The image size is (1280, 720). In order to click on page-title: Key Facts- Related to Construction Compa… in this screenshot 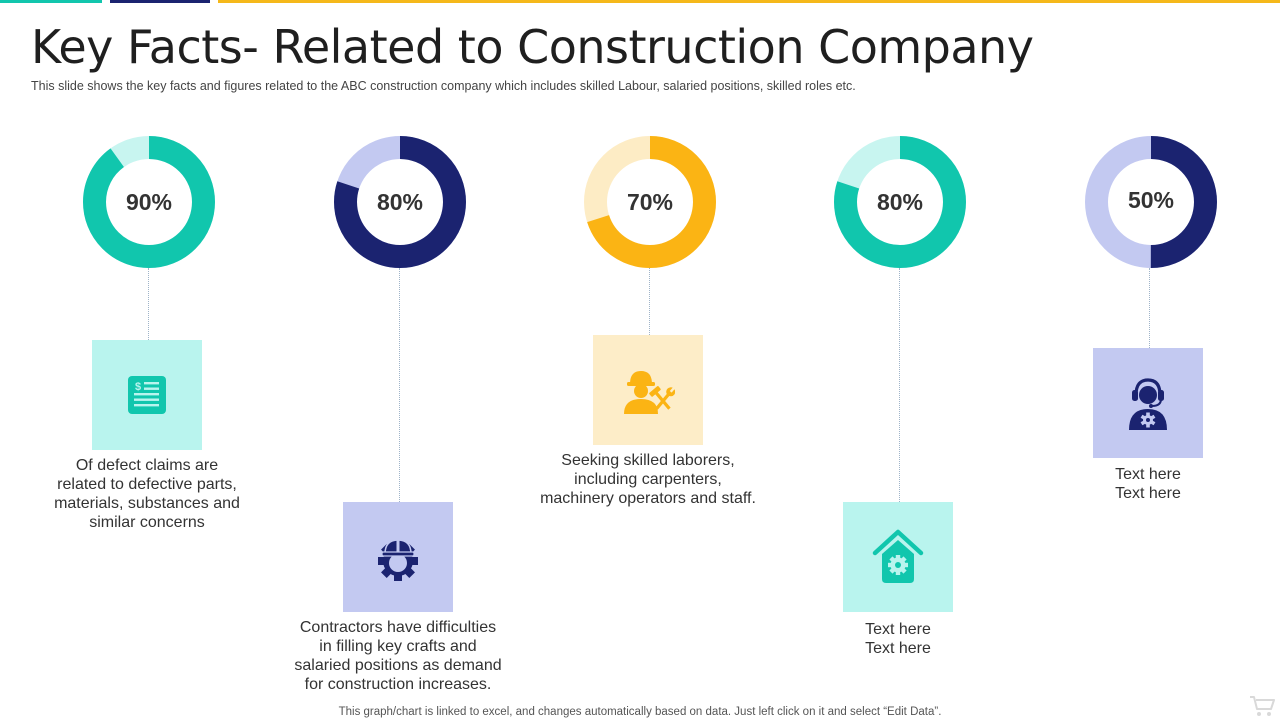, I will do `click(532, 47)`.